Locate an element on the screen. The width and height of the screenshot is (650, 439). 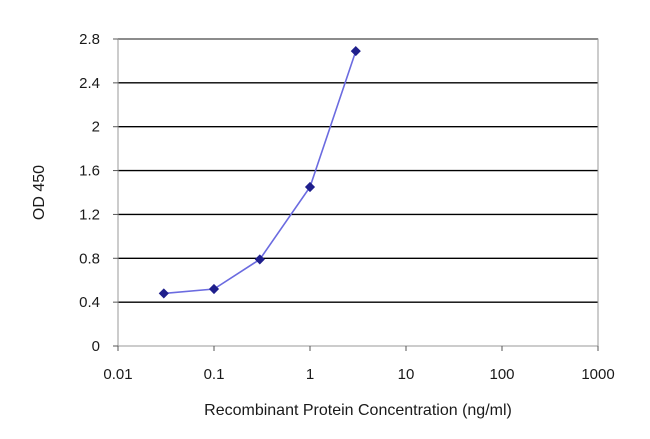
y-tick-label: 2.4 is located at coordinates (89, 83).